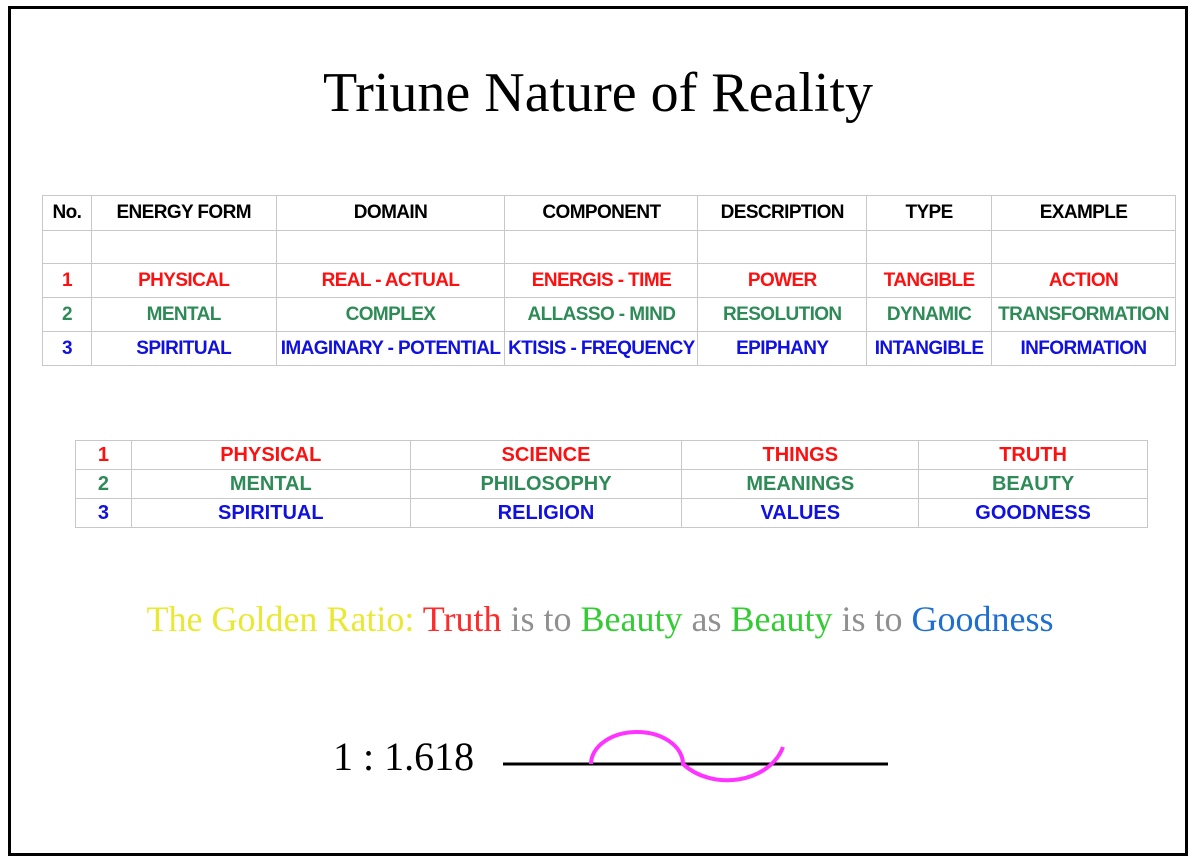  Describe the element at coordinates (546, 455) in the screenshot. I see `table-cell: SCIENCE` at that location.